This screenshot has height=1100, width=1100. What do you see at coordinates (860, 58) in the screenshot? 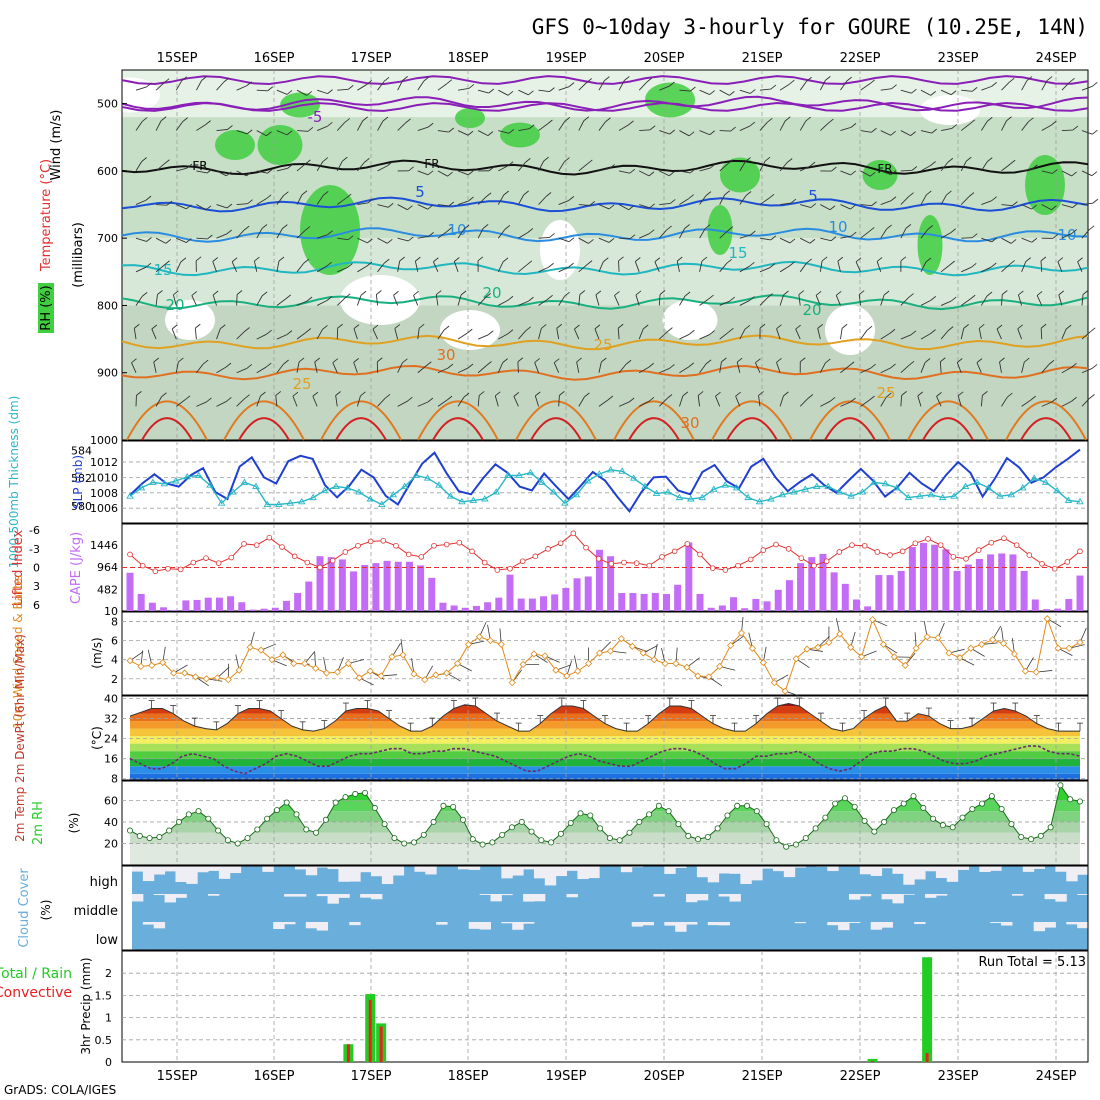
I see `top-date-label: 22SEP` at bounding box center [860, 58].